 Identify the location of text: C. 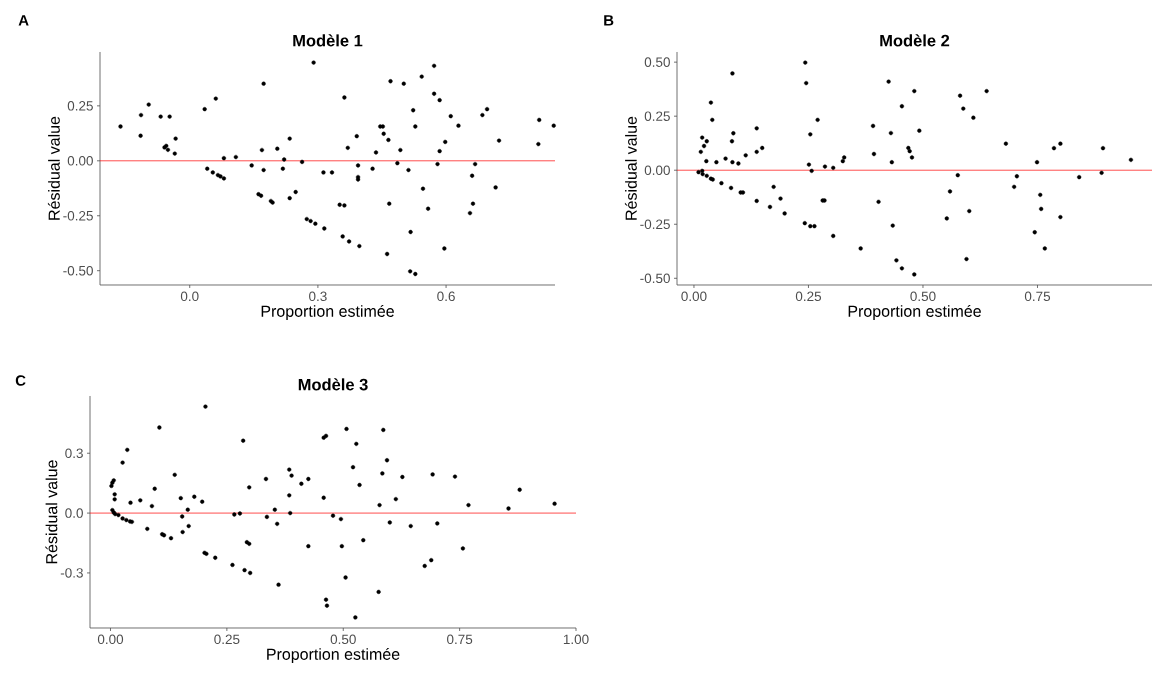
(20, 380).